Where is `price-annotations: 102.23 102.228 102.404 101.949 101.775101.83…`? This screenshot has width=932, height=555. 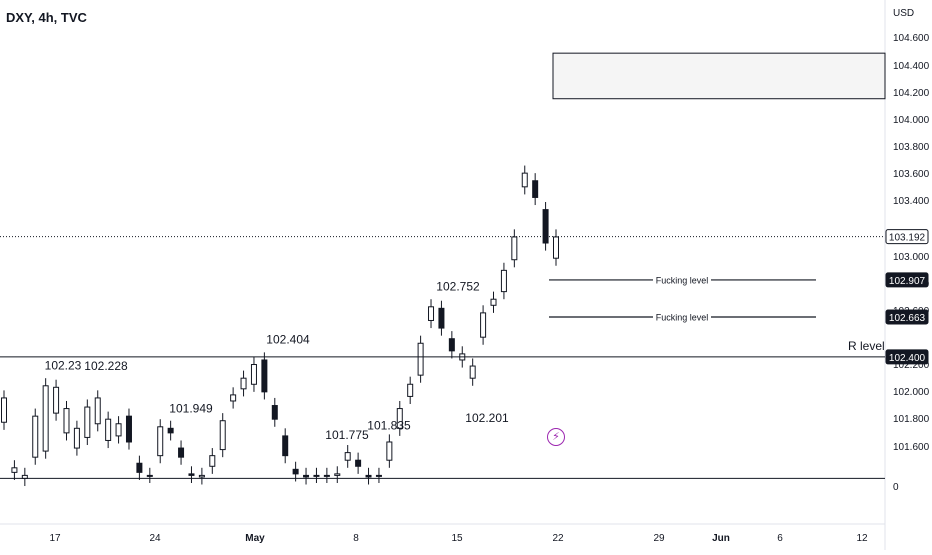 price-annotations: 102.23 102.228 102.404 101.949 101.775101.83… is located at coordinates (277, 360).